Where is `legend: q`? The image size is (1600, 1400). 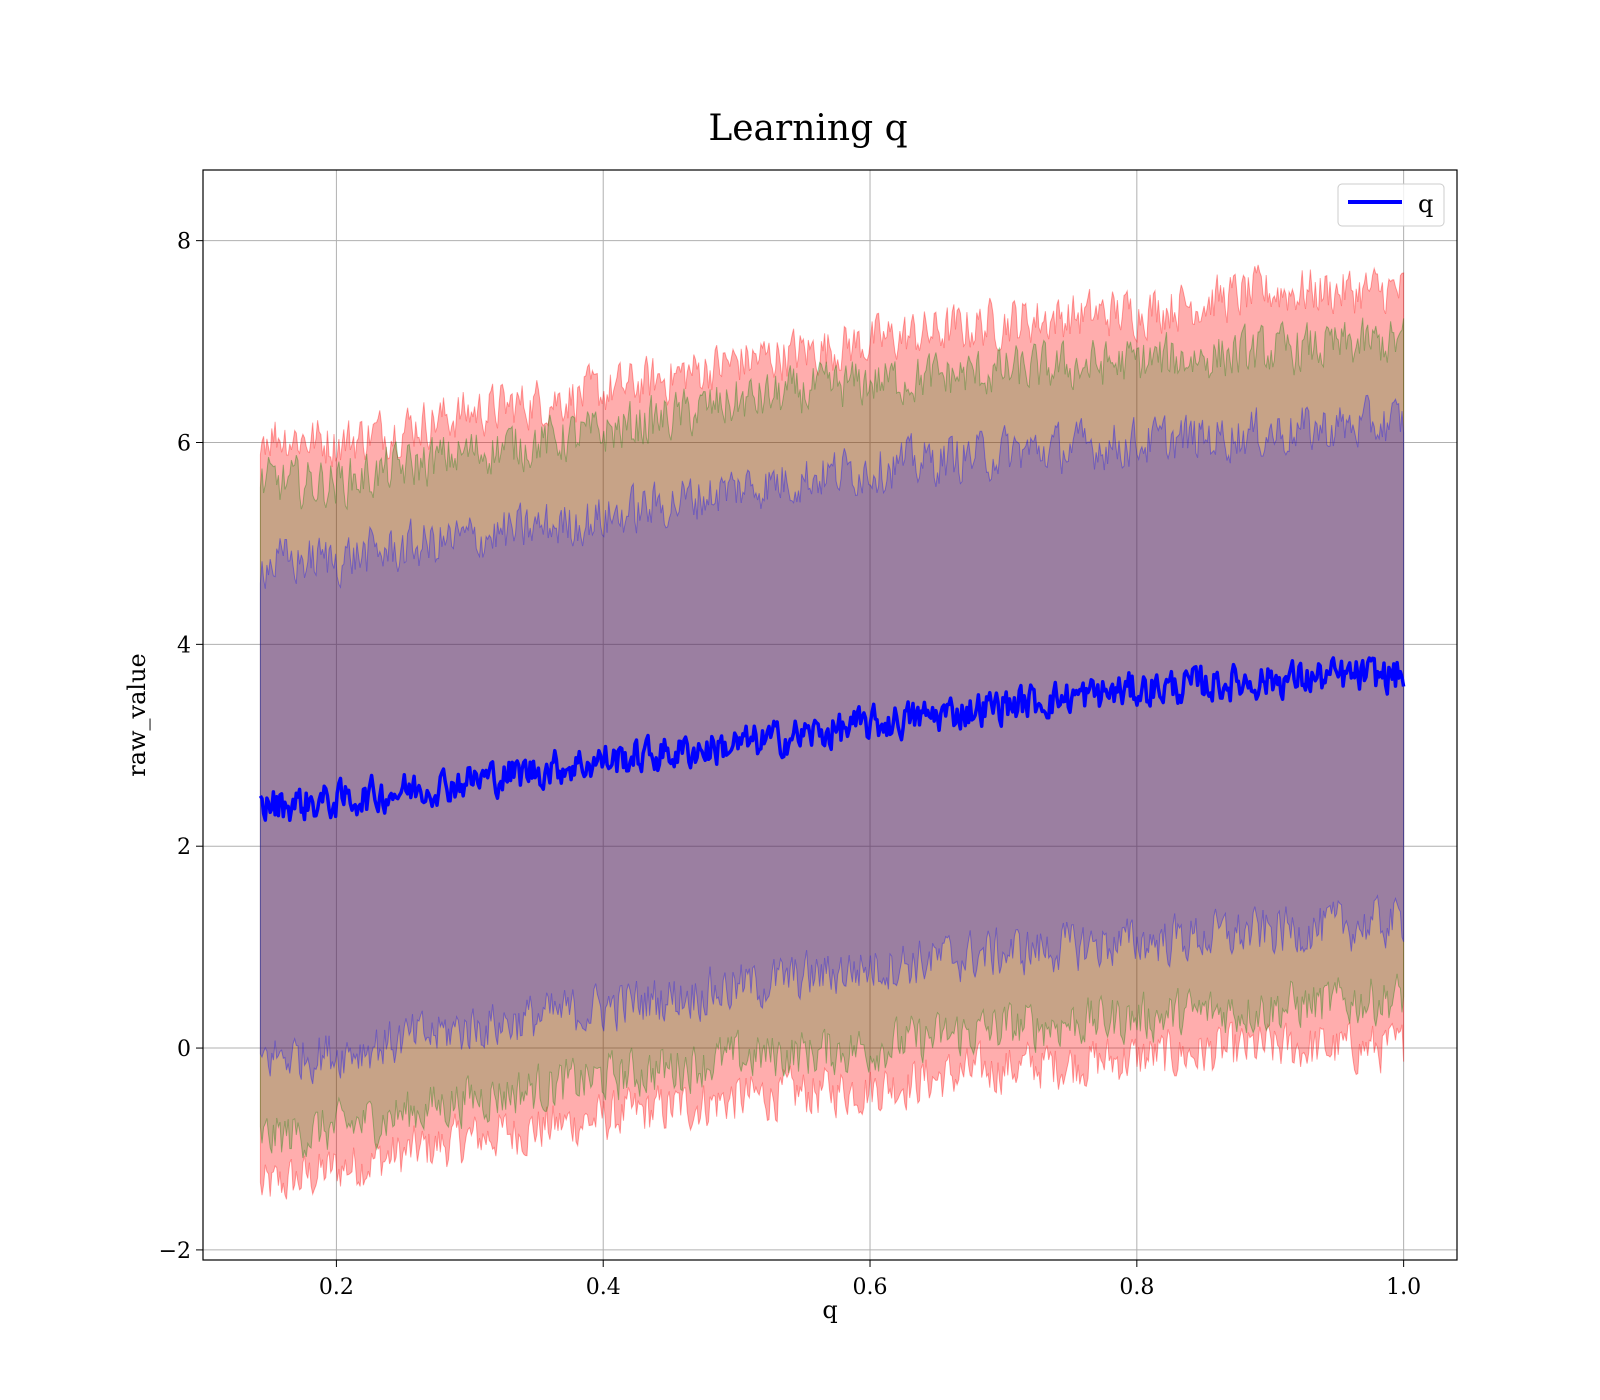
legend: q is located at coordinates (1391, 205).